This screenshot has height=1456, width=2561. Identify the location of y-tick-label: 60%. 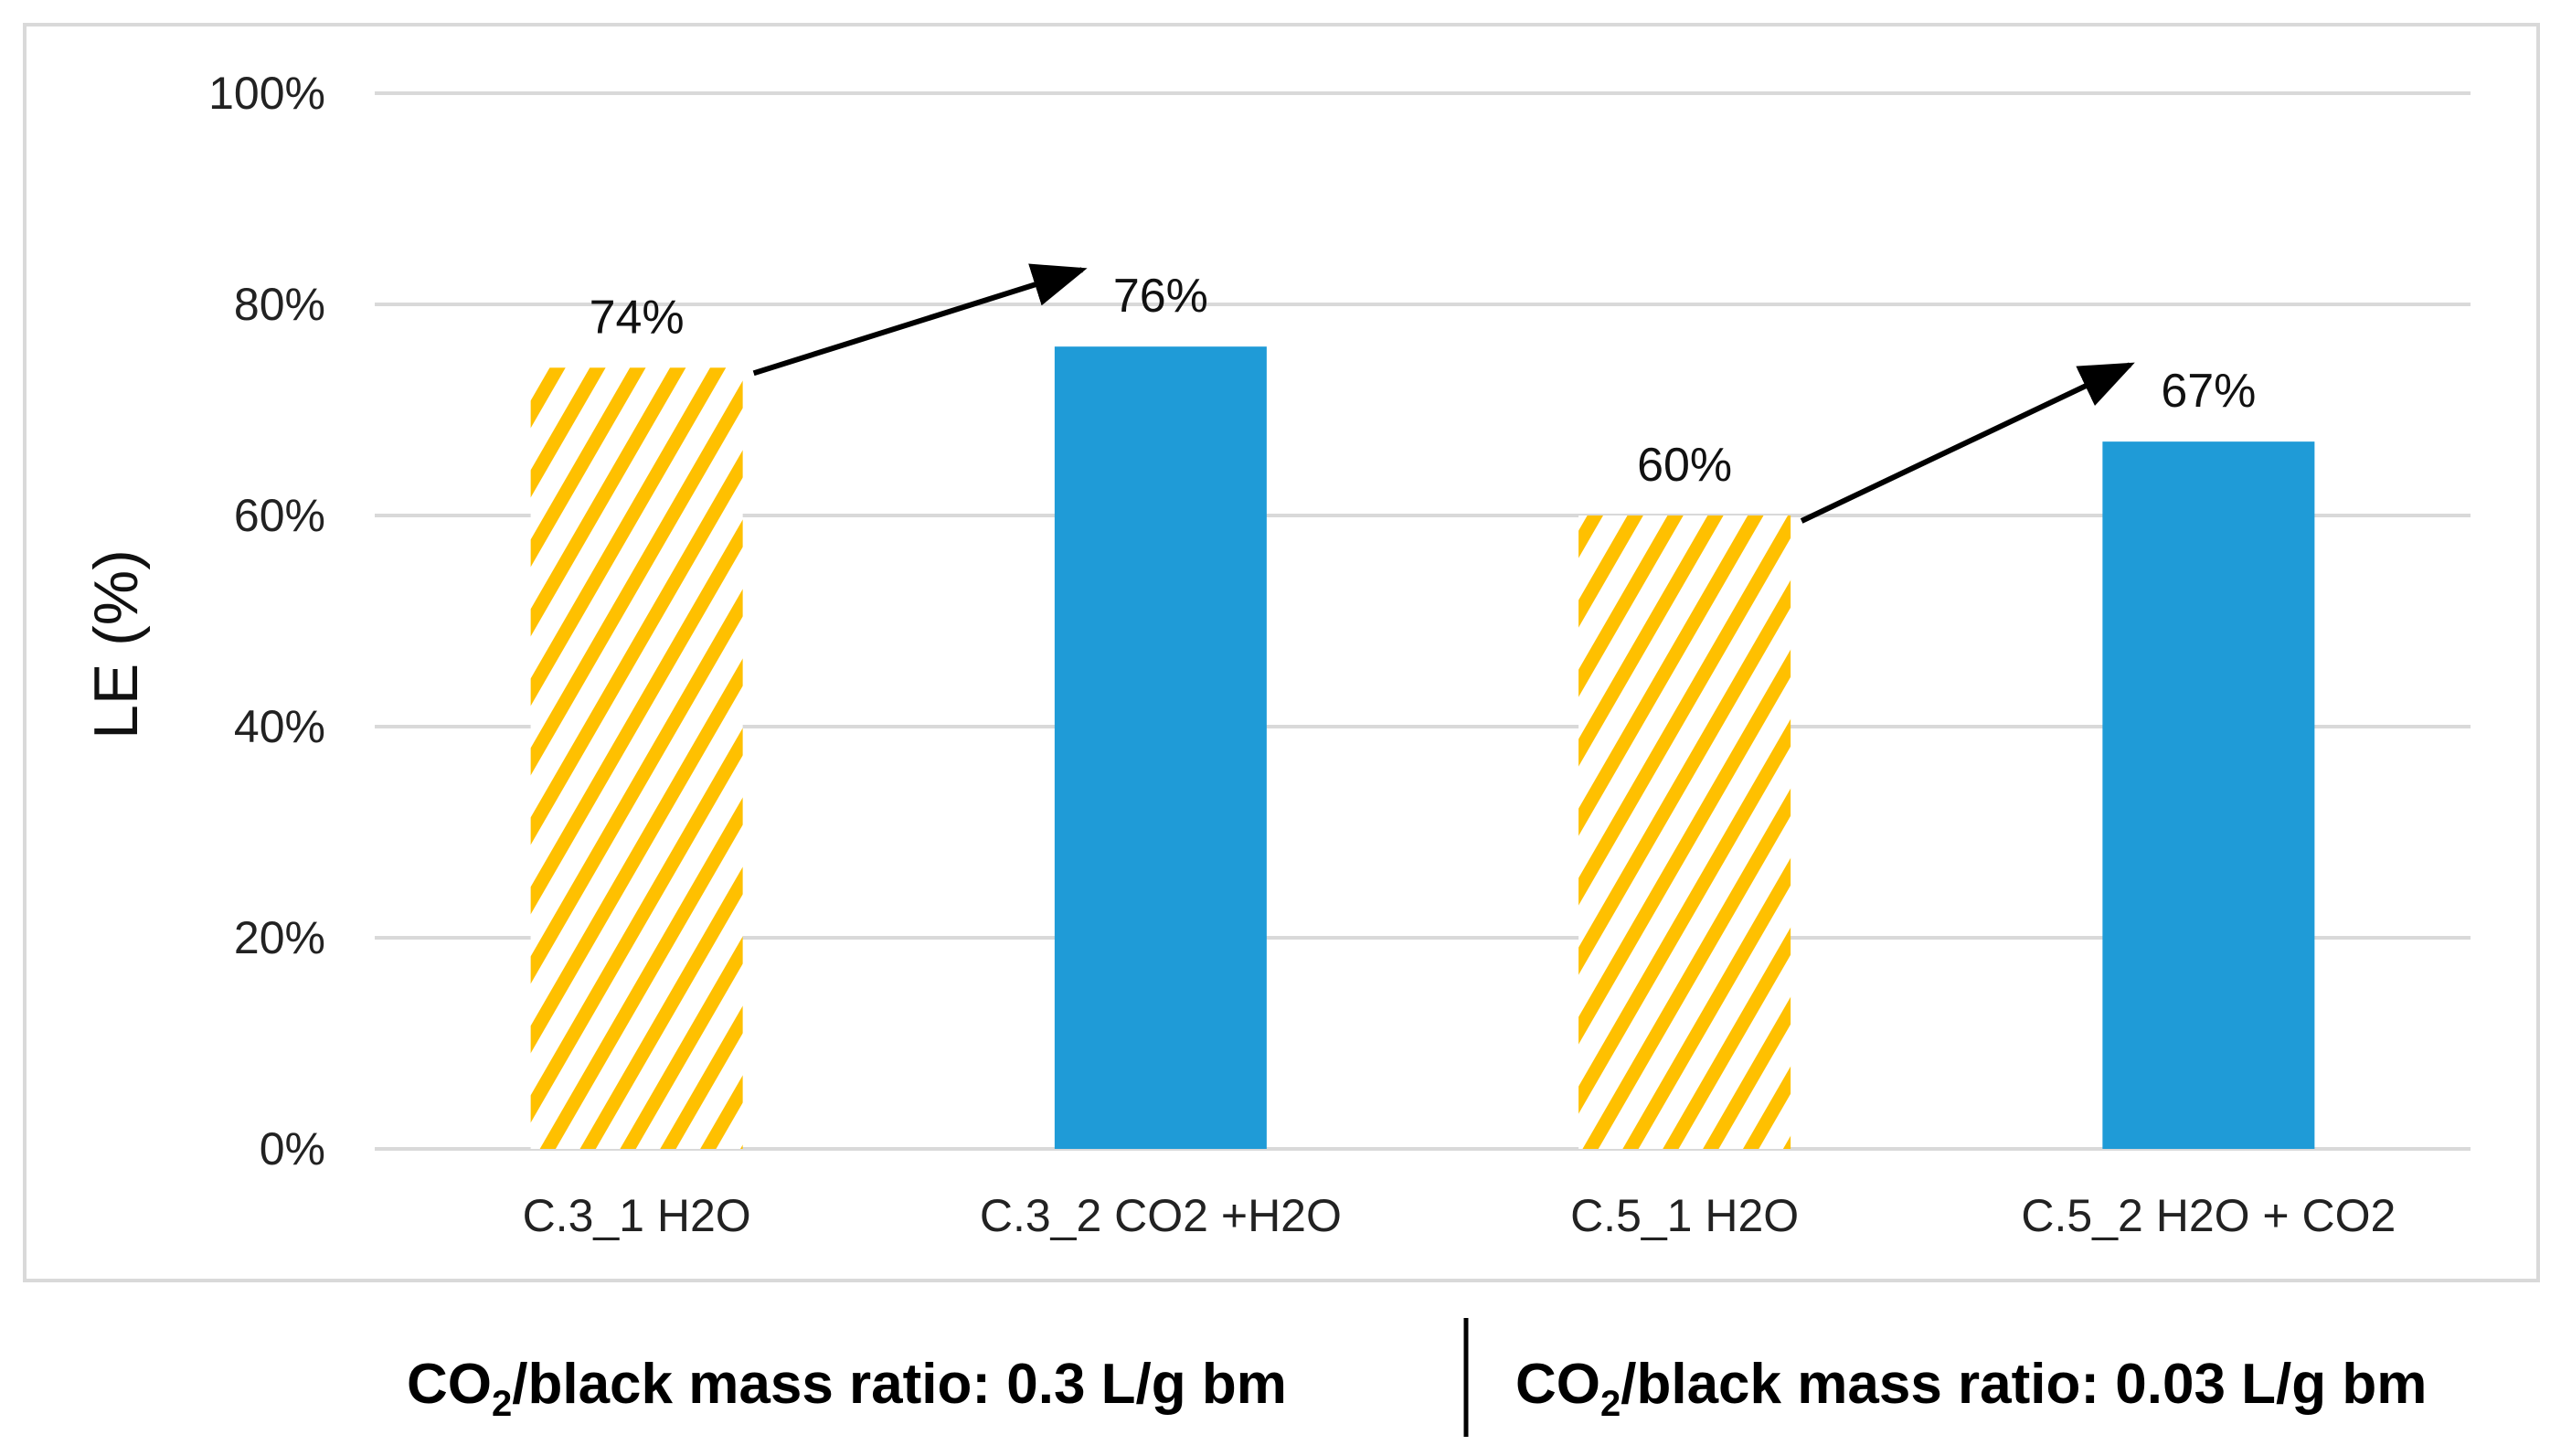
(279, 515).